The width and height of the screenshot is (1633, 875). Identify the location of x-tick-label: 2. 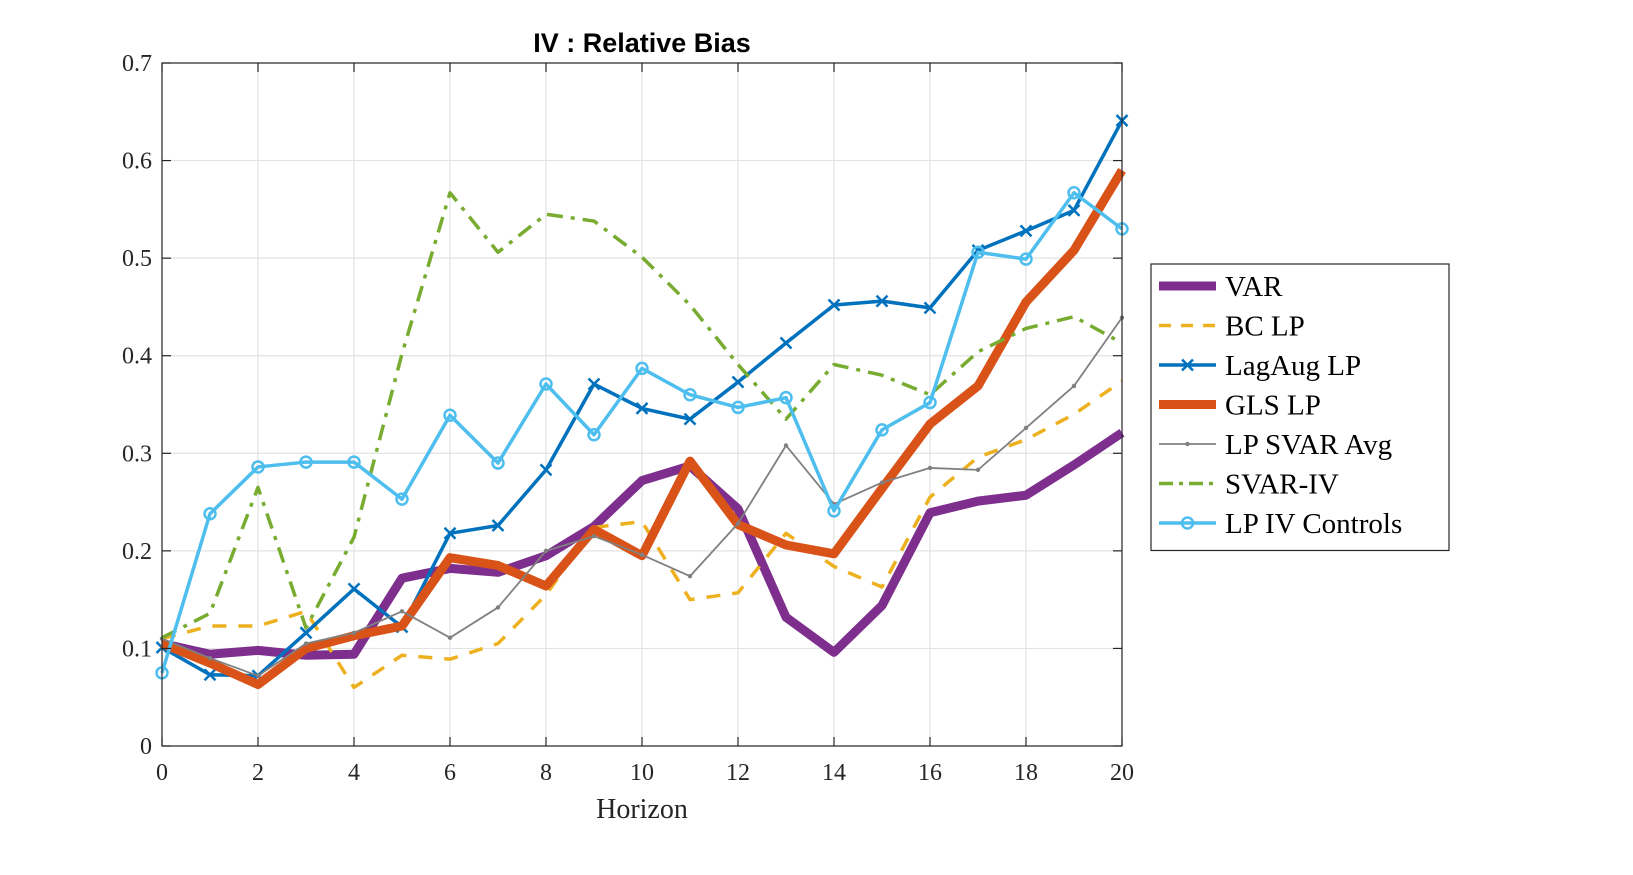
(258, 773).